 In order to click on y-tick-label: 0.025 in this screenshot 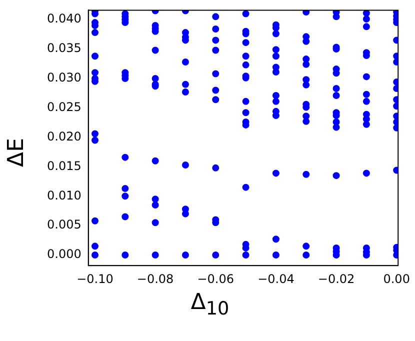, I will do `click(64, 107)`.